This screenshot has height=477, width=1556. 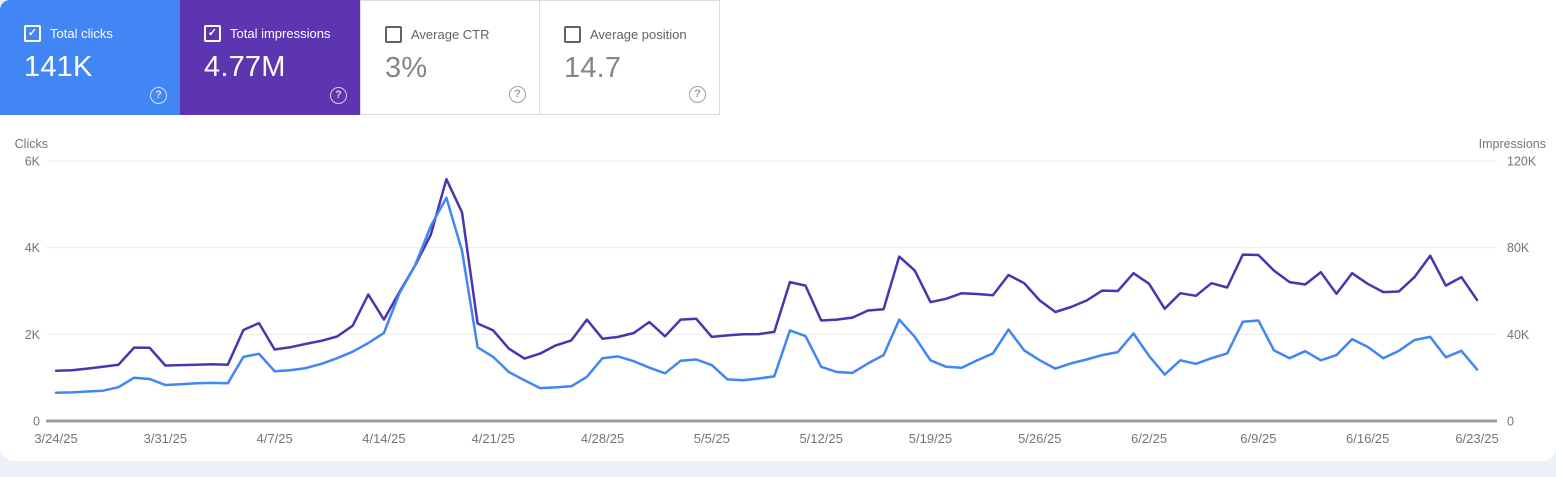 I want to click on left-axis-title: Clicks, so click(x=31, y=144).